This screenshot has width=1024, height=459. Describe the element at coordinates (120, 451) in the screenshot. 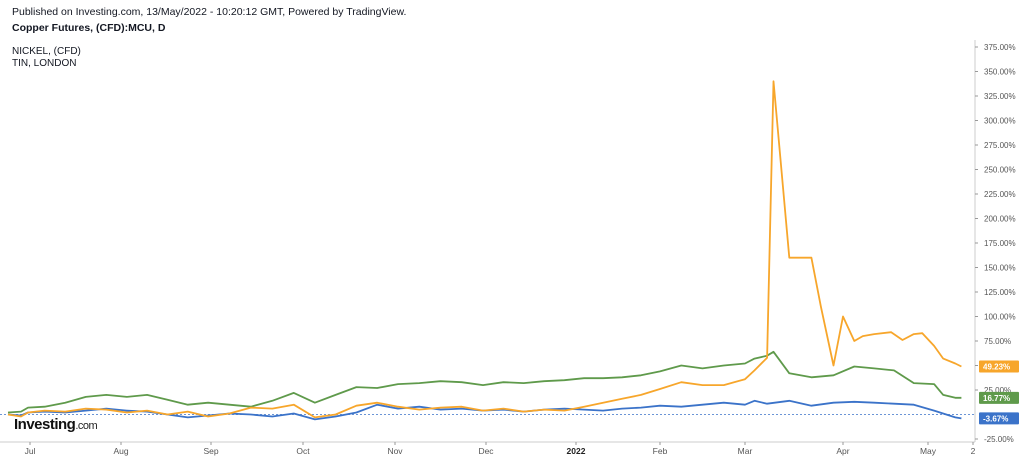

I see `time-axis-label: Aug` at that location.